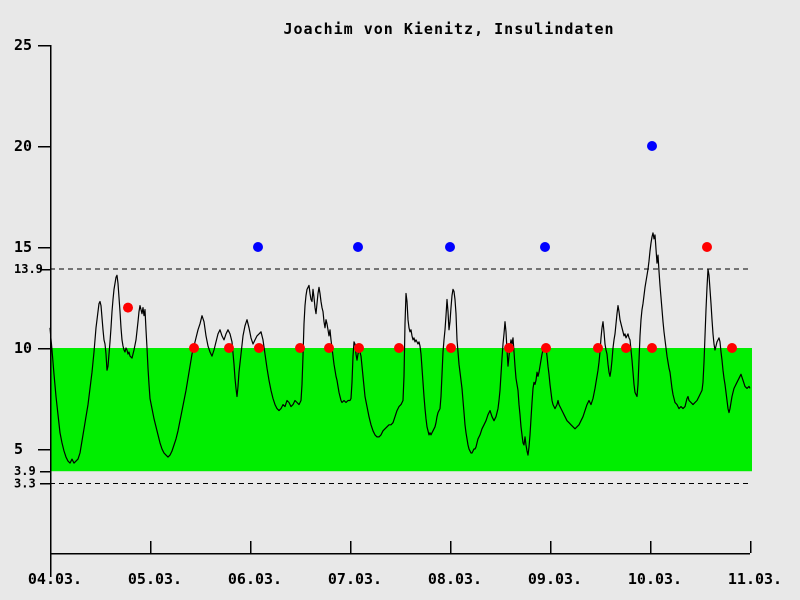 This screenshot has width=800, height=600. What do you see at coordinates (23, 247) in the screenshot?
I see `y-tick-label: 15` at bounding box center [23, 247].